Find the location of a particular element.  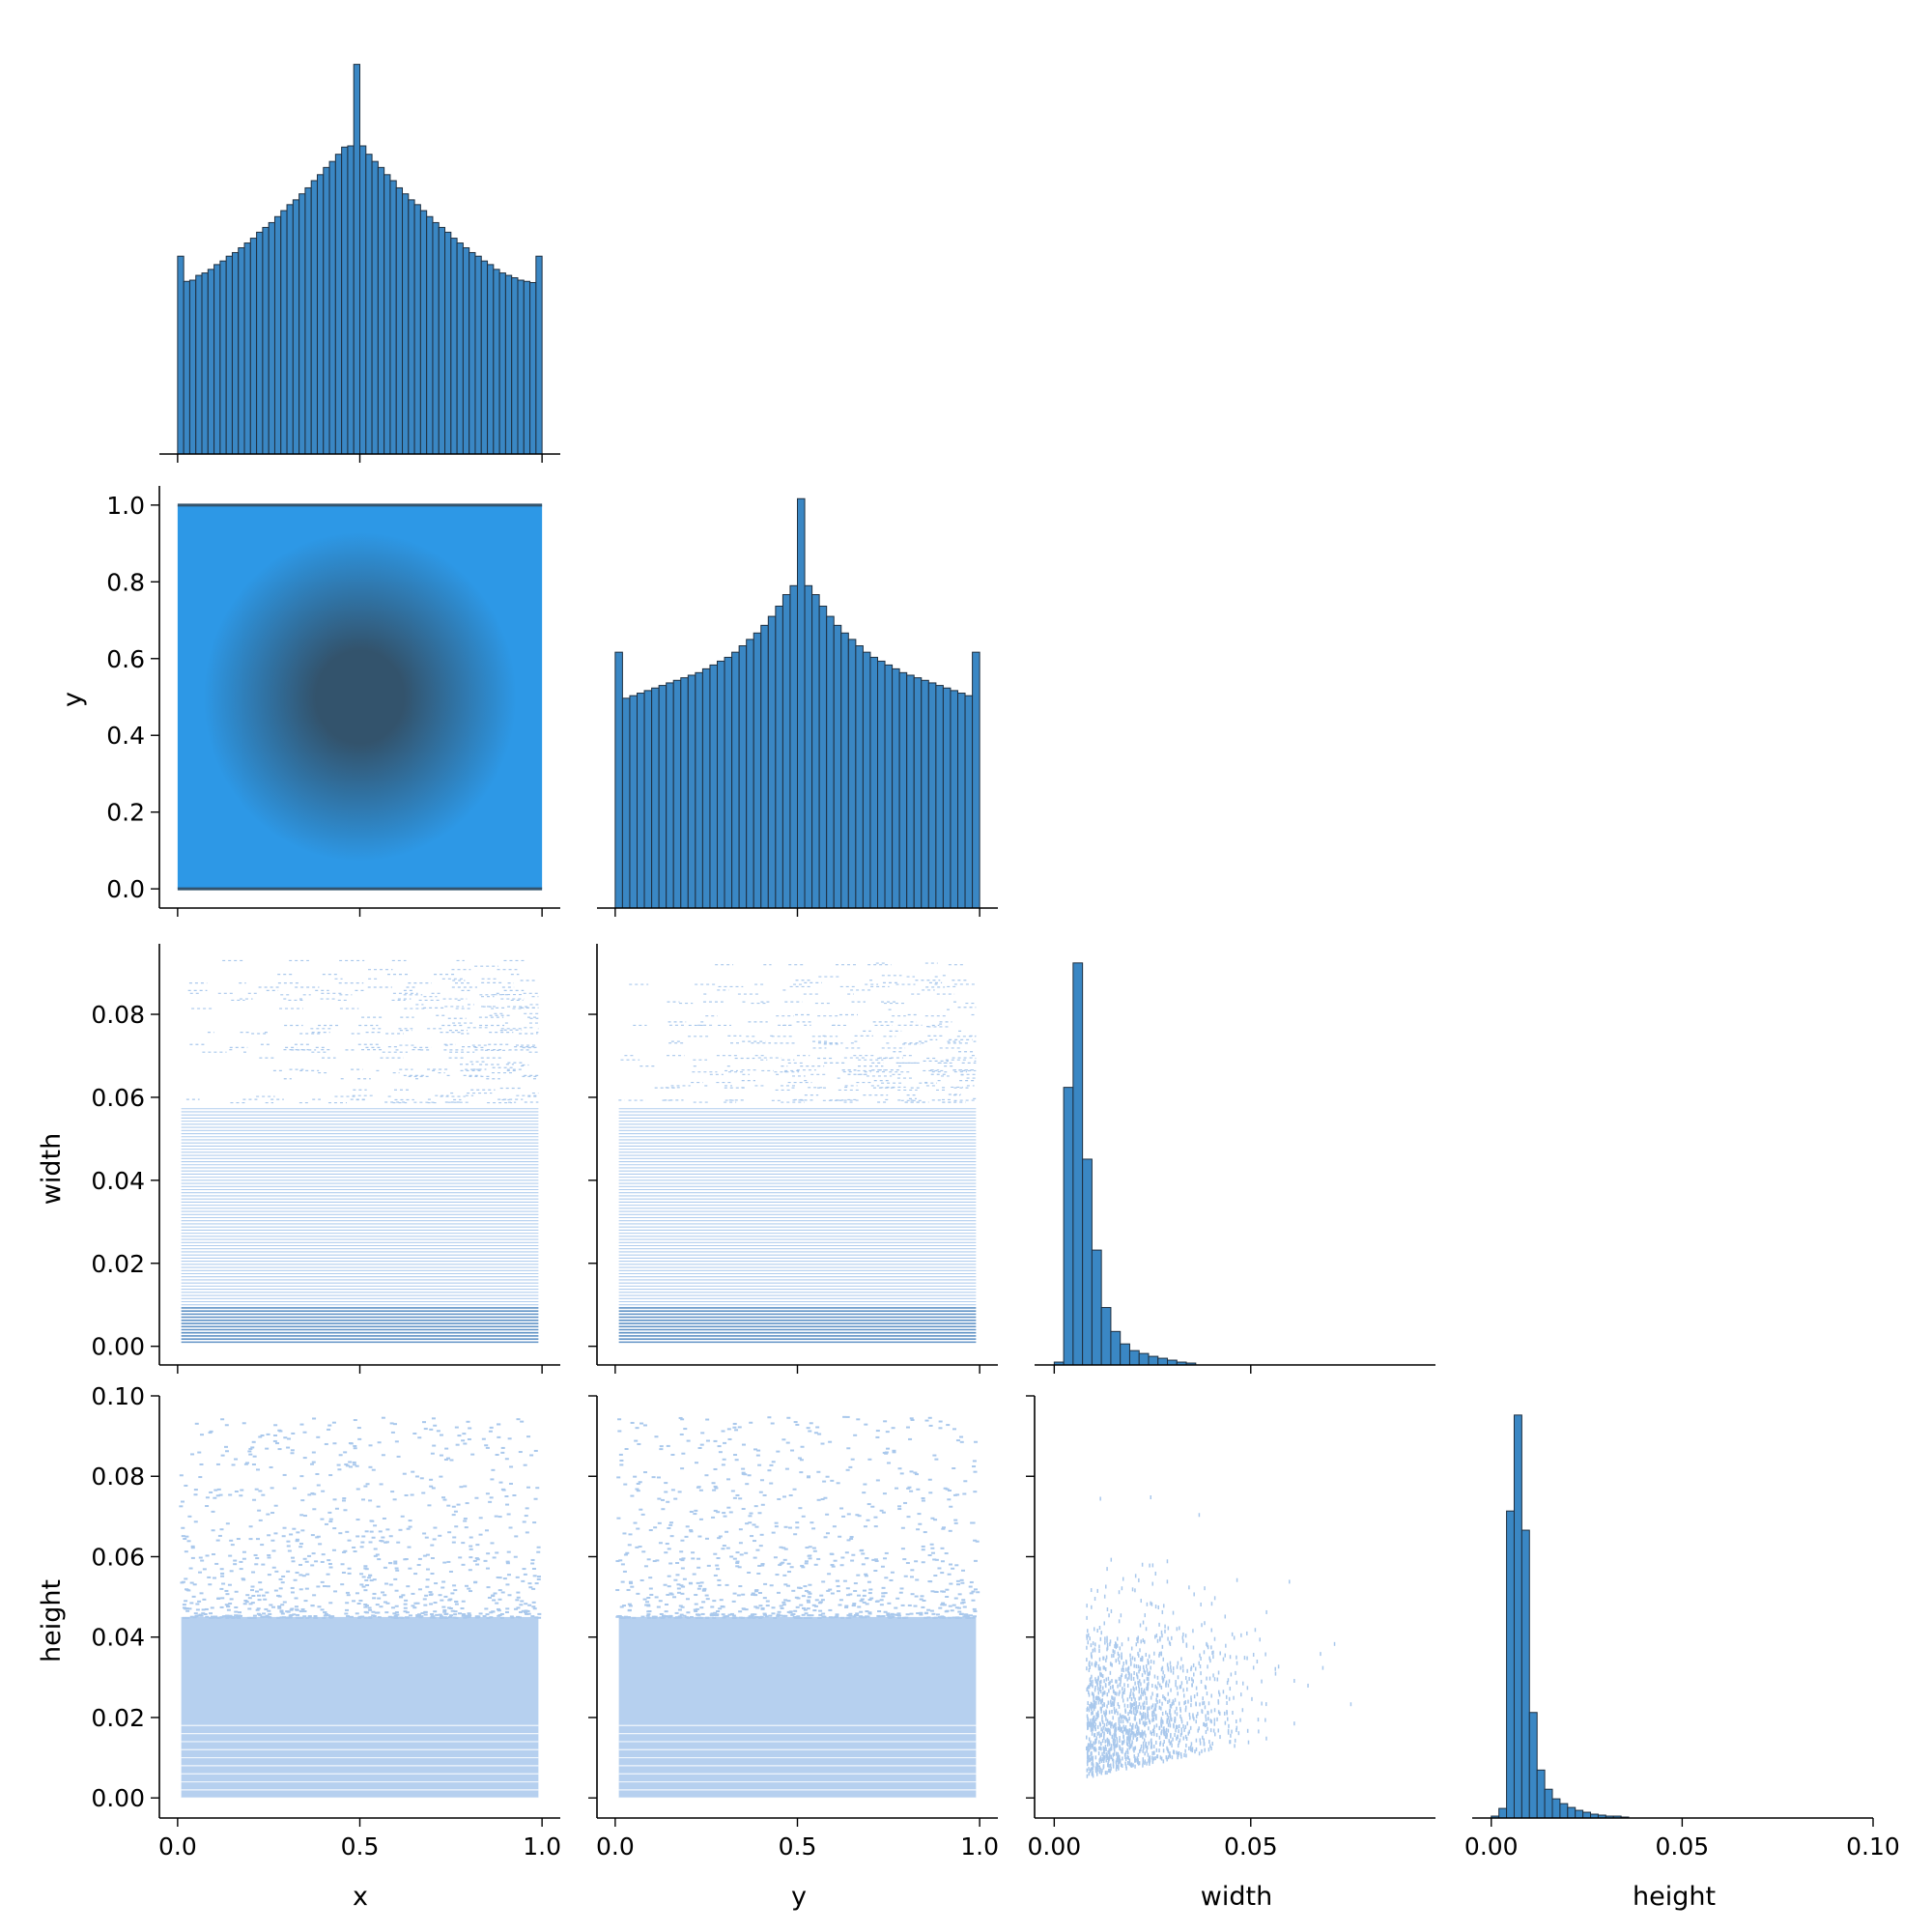

y-hist-bar is located at coordinates (706, 788).